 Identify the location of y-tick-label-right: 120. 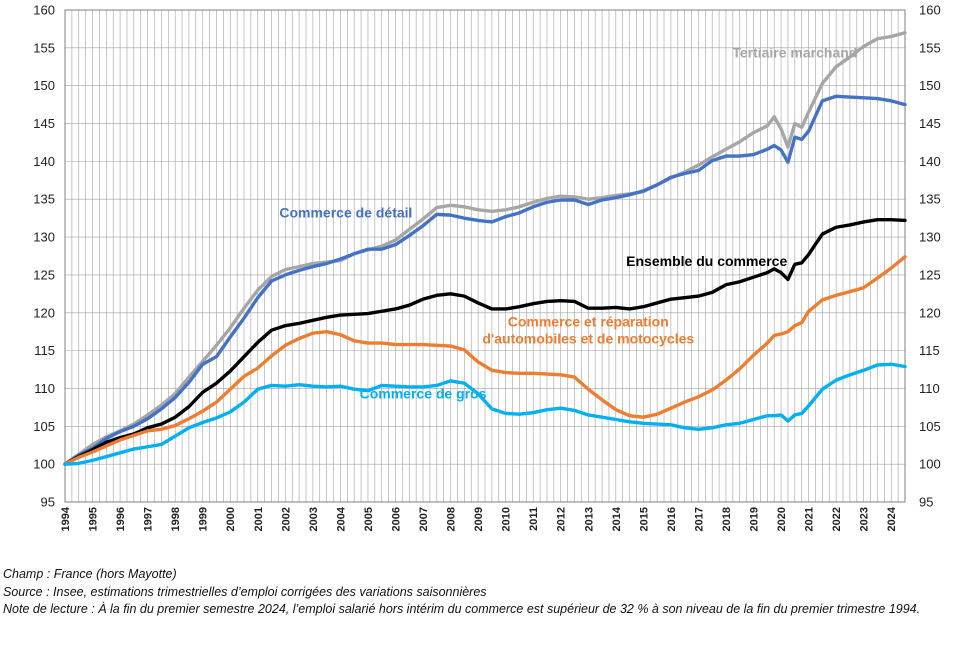
(930, 312).